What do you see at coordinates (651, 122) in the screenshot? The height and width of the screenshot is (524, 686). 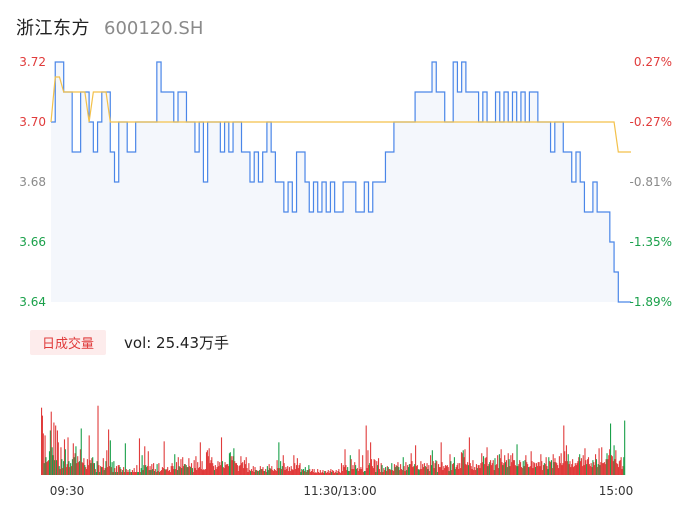 I see `y-tick-pct: -0.27%` at bounding box center [651, 122].